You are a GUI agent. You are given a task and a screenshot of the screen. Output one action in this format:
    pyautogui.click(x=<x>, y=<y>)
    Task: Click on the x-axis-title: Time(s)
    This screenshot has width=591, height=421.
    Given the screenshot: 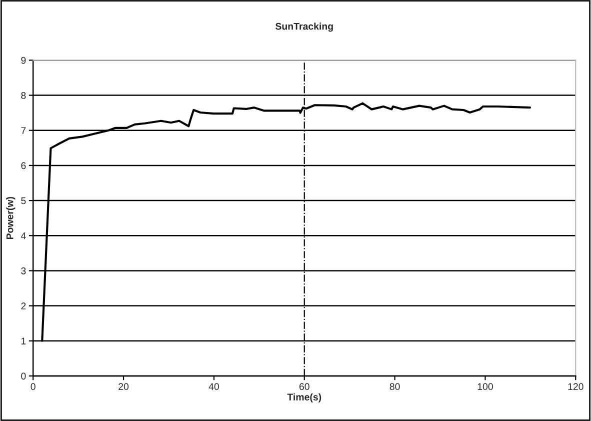 What is the action you would take?
    pyautogui.click(x=304, y=397)
    